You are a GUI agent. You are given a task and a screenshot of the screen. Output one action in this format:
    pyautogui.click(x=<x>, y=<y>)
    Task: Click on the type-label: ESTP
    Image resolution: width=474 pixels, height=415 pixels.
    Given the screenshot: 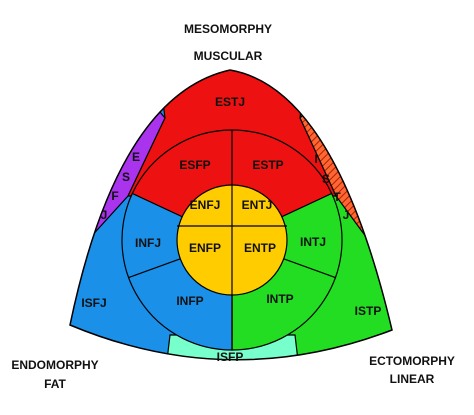 What is the action you would take?
    pyautogui.click(x=267, y=165)
    